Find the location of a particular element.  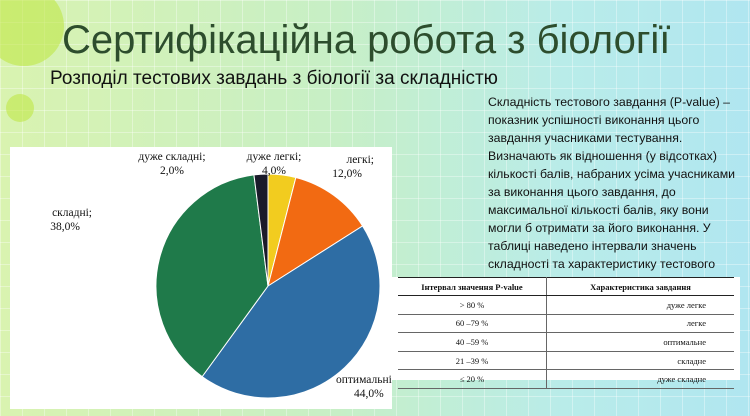

cell-interval: 21 –39 % is located at coordinates (472, 361).